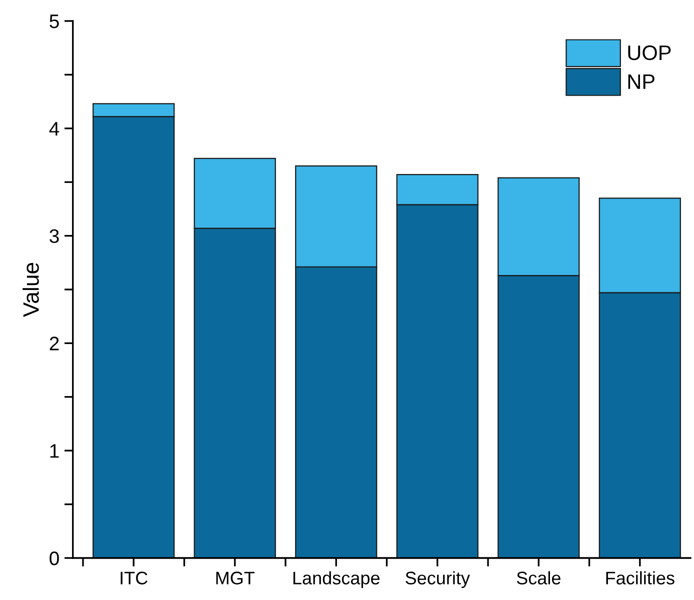 The width and height of the screenshot is (694, 600). I want to click on y-tick-label: 2, so click(54, 343).